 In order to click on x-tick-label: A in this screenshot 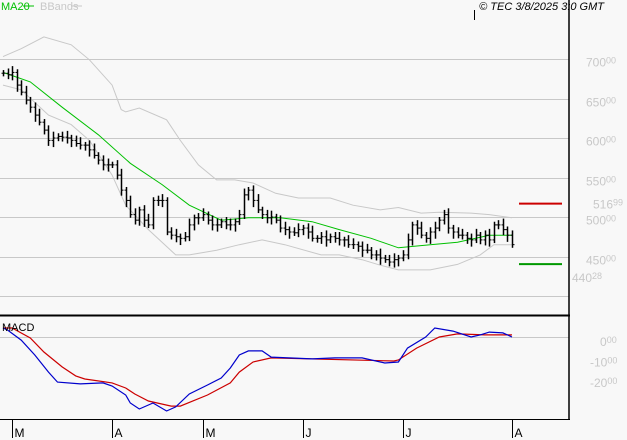, I will do `click(519, 433)`.